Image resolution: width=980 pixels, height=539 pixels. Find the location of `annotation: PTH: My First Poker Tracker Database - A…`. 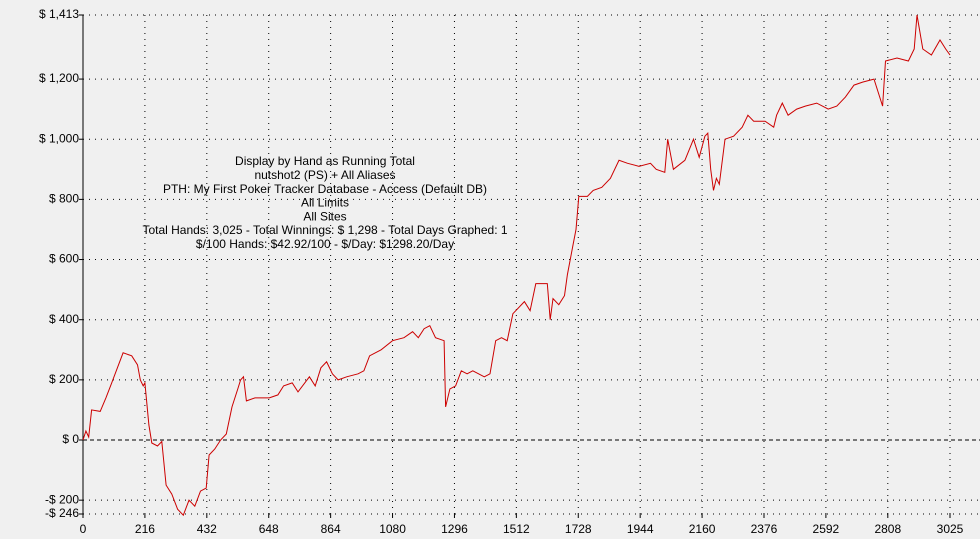

annotation: PTH: My First Poker Tracker Database - A… is located at coordinates (325, 189).